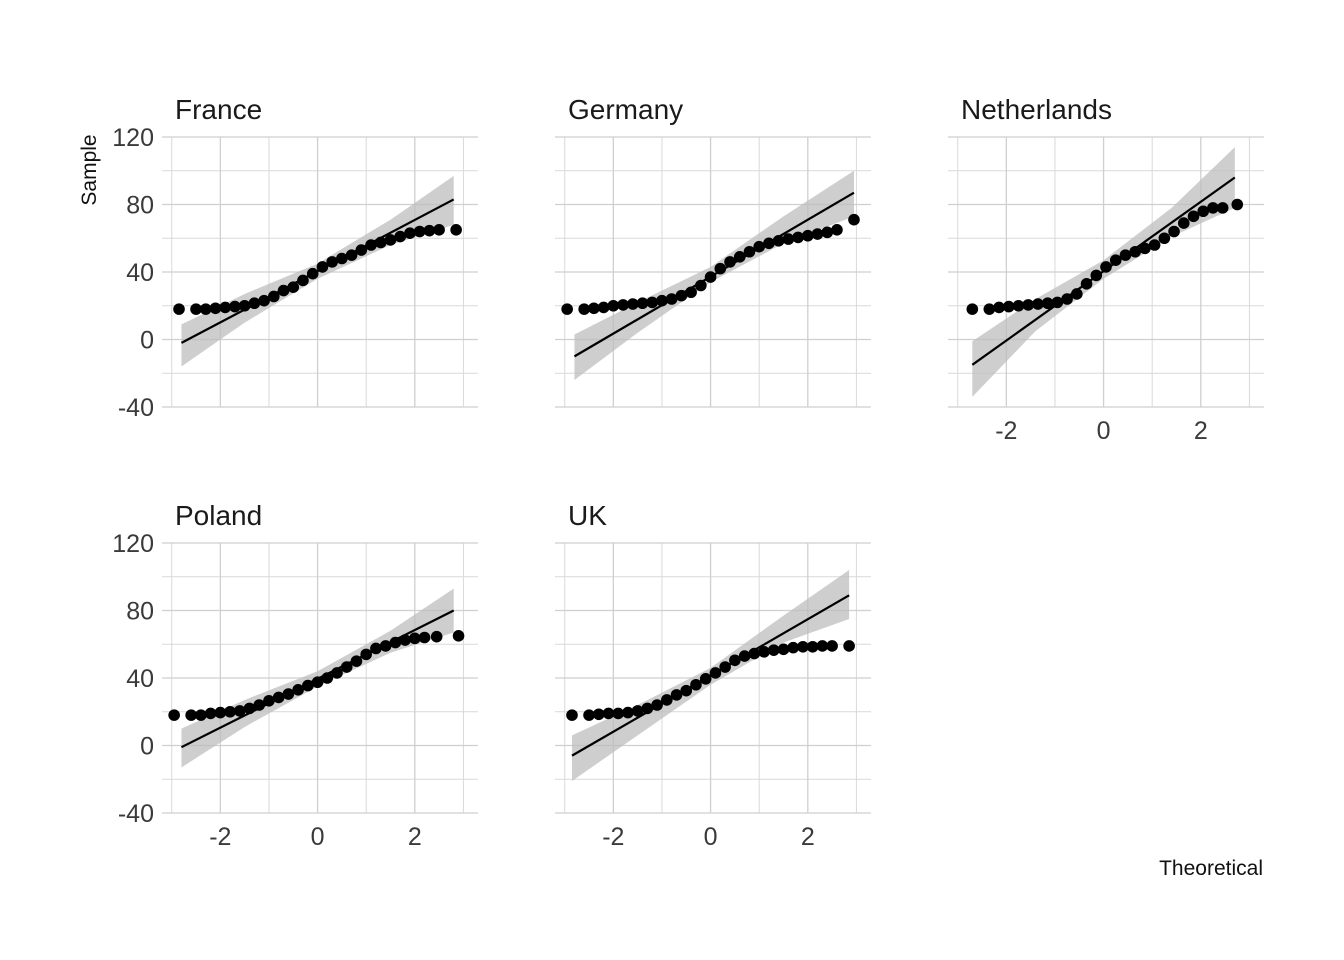 The height and width of the screenshot is (960, 1344). I want to click on y-tick-label: -40, so click(136, 408).